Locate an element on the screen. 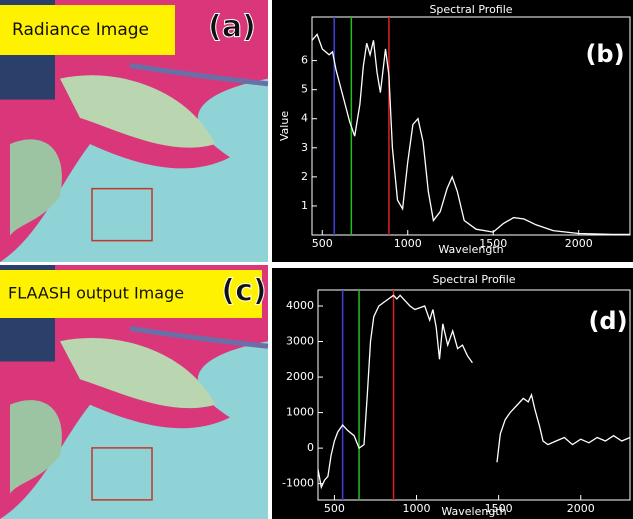 This screenshot has height=519, width=633. y-tick-label: -1000 is located at coordinates (298, 483).